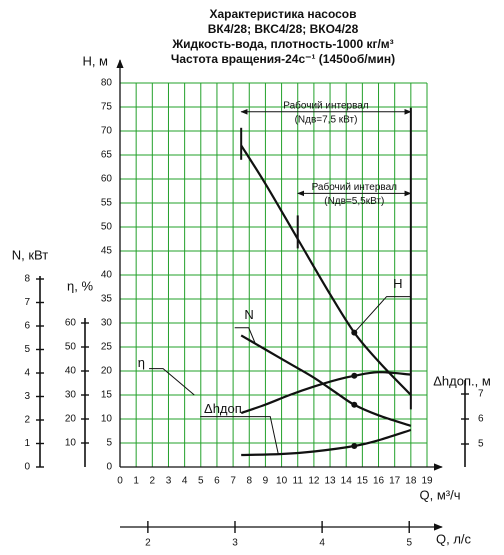 This screenshot has width=504, height=555. What do you see at coordinates (397, 283) in the screenshot?
I see `series-label: H` at bounding box center [397, 283].